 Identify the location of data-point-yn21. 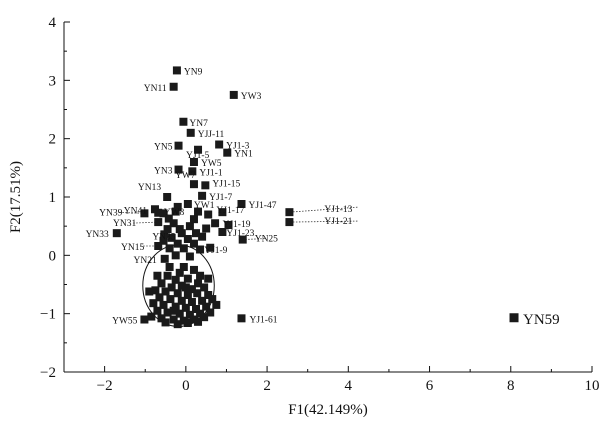
(164, 258).